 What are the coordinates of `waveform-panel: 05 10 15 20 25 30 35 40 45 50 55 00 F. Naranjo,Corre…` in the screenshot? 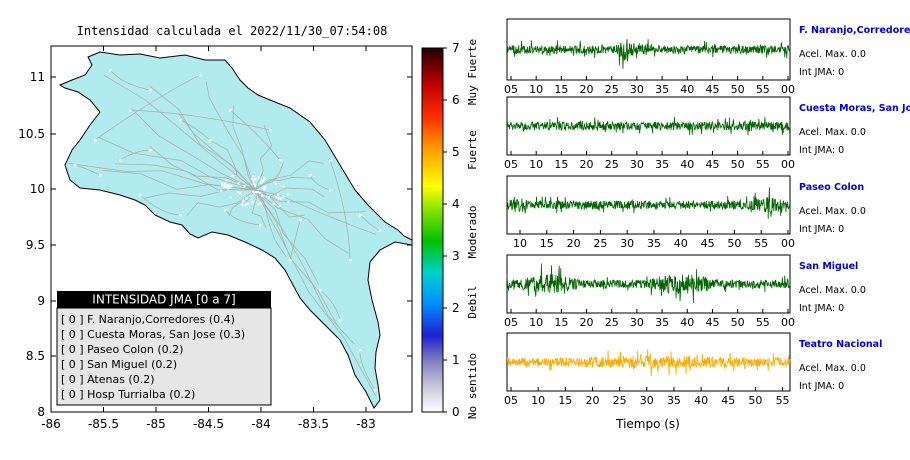 It's located at (707, 57).